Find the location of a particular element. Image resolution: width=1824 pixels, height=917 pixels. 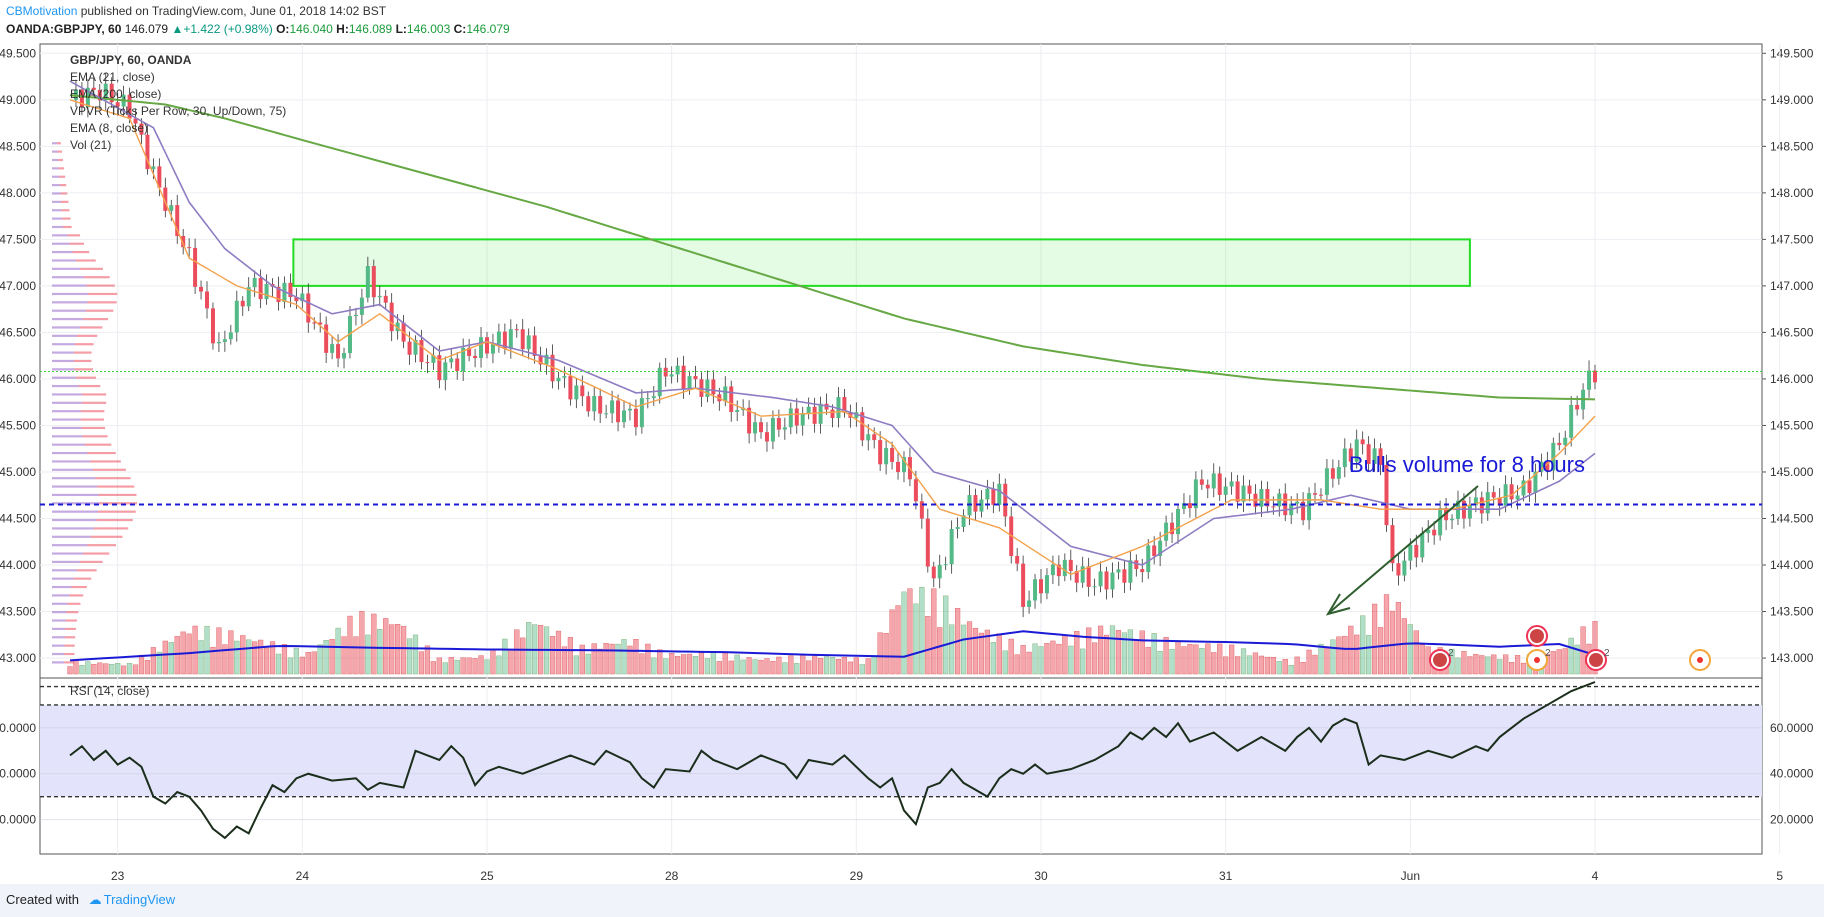

event-count: 2 is located at coordinates (1451, 653).